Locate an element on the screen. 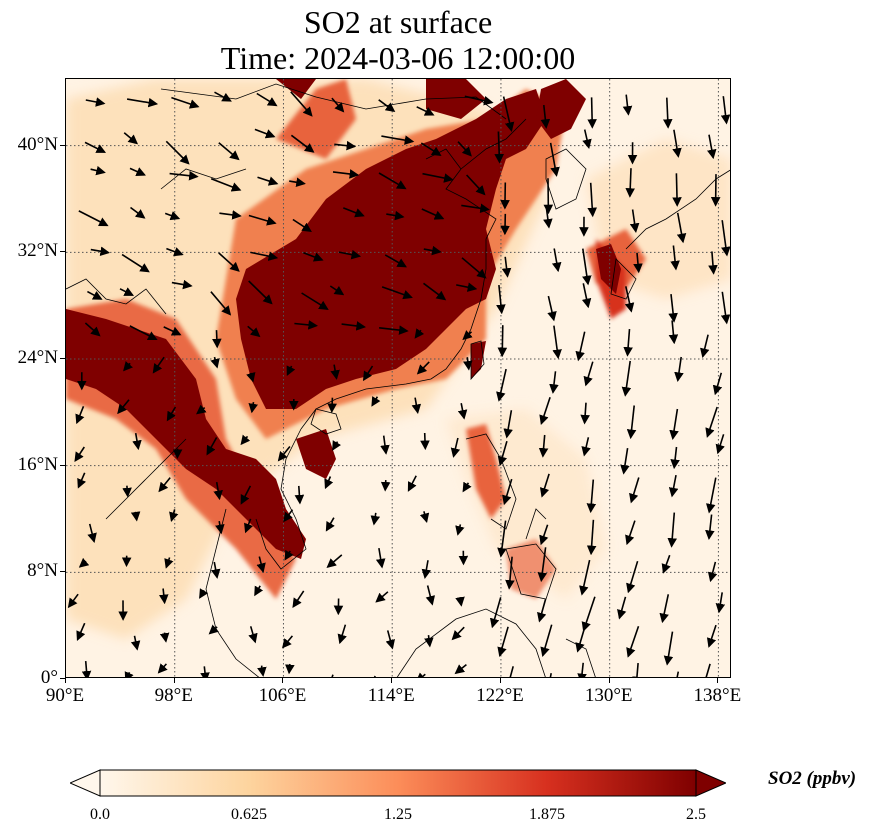 The image size is (875, 836). lat-tick-label: 32°N is located at coordinates (37, 251).